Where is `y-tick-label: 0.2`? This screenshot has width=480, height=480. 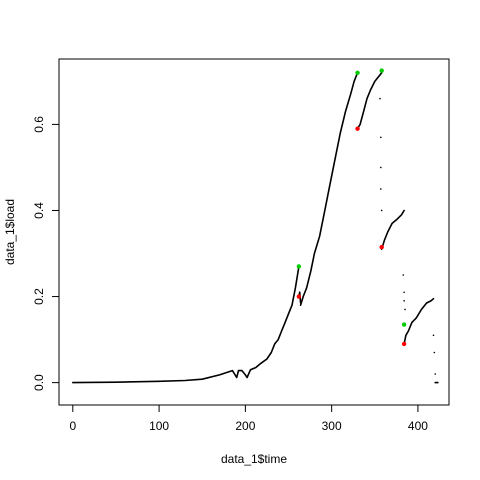 y-tick-label: 0.2 is located at coordinates (39, 296).